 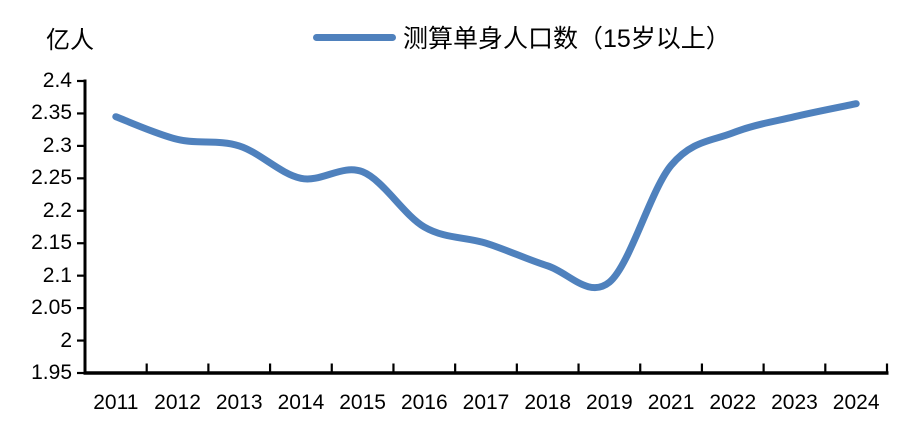 What do you see at coordinates (51, 372) in the screenshot?
I see `y-tick-label: 1.95` at bounding box center [51, 372].